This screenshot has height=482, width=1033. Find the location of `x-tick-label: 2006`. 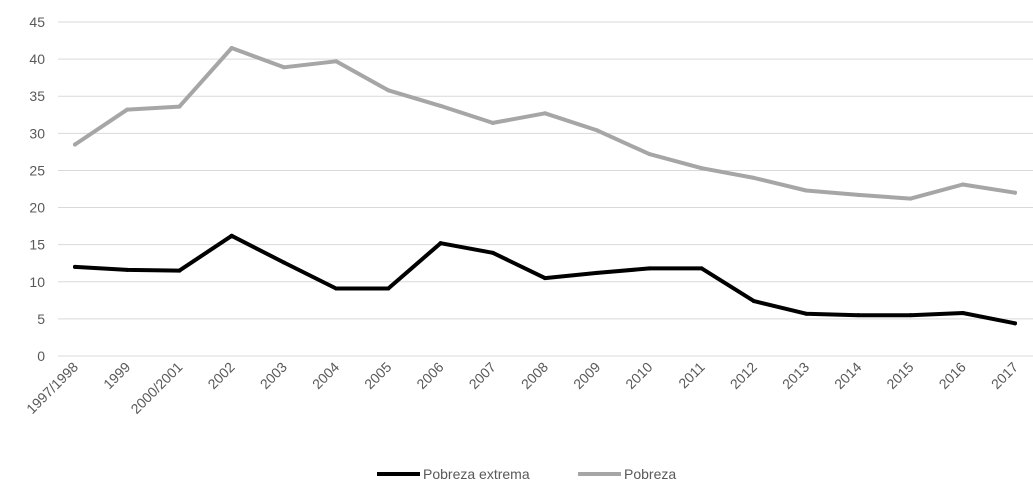

x-tick-label: 2006 is located at coordinates (429, 375).